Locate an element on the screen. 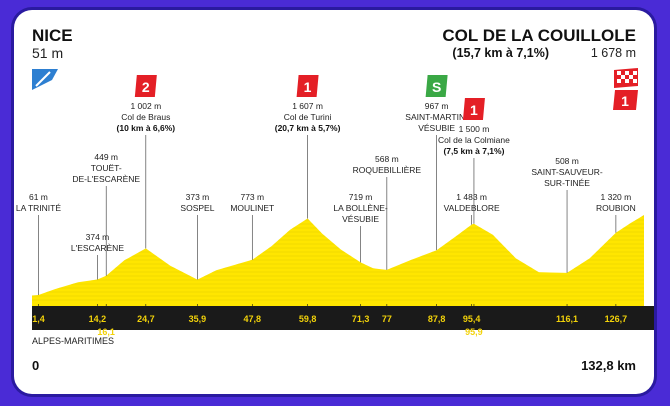  point-altitude: 508 m is located at coordinates (567, 161).